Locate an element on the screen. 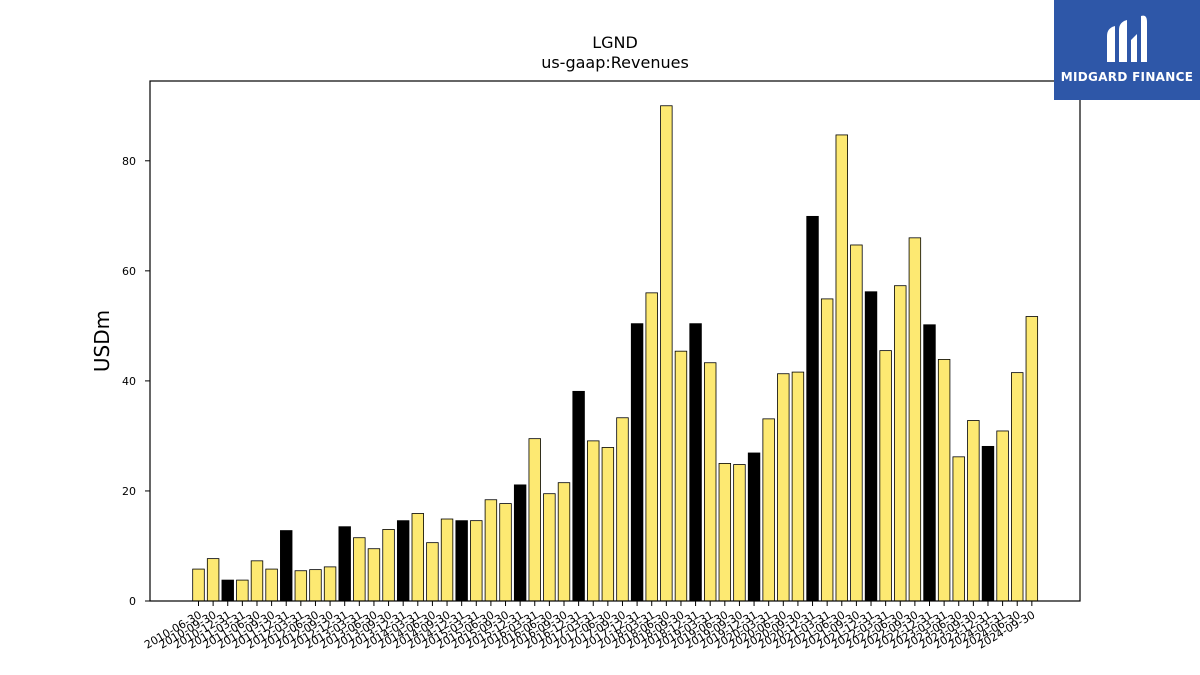  y-axis: 0 20 40 60 80 is located at coordinates (136, 381).